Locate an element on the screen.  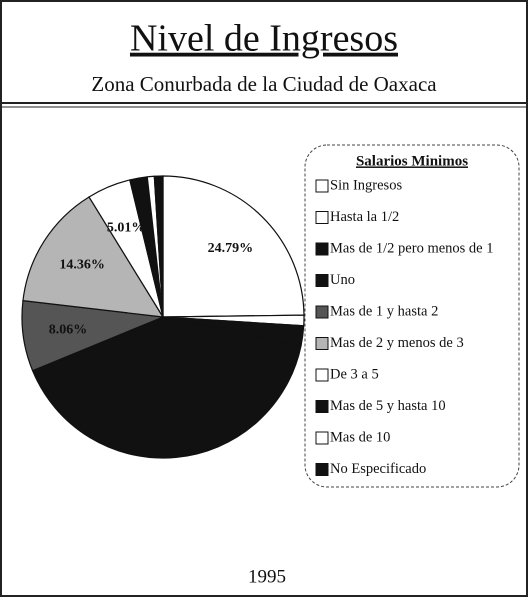
footer: 1995 is located at coordinates (267, 576).